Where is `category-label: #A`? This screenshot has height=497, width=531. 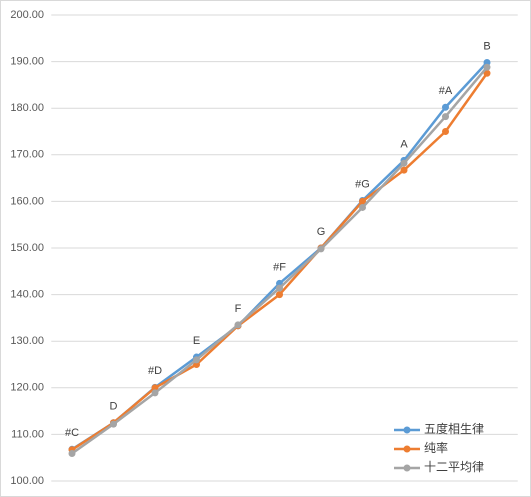 category-label: #A is located at coordinates (446, 91).